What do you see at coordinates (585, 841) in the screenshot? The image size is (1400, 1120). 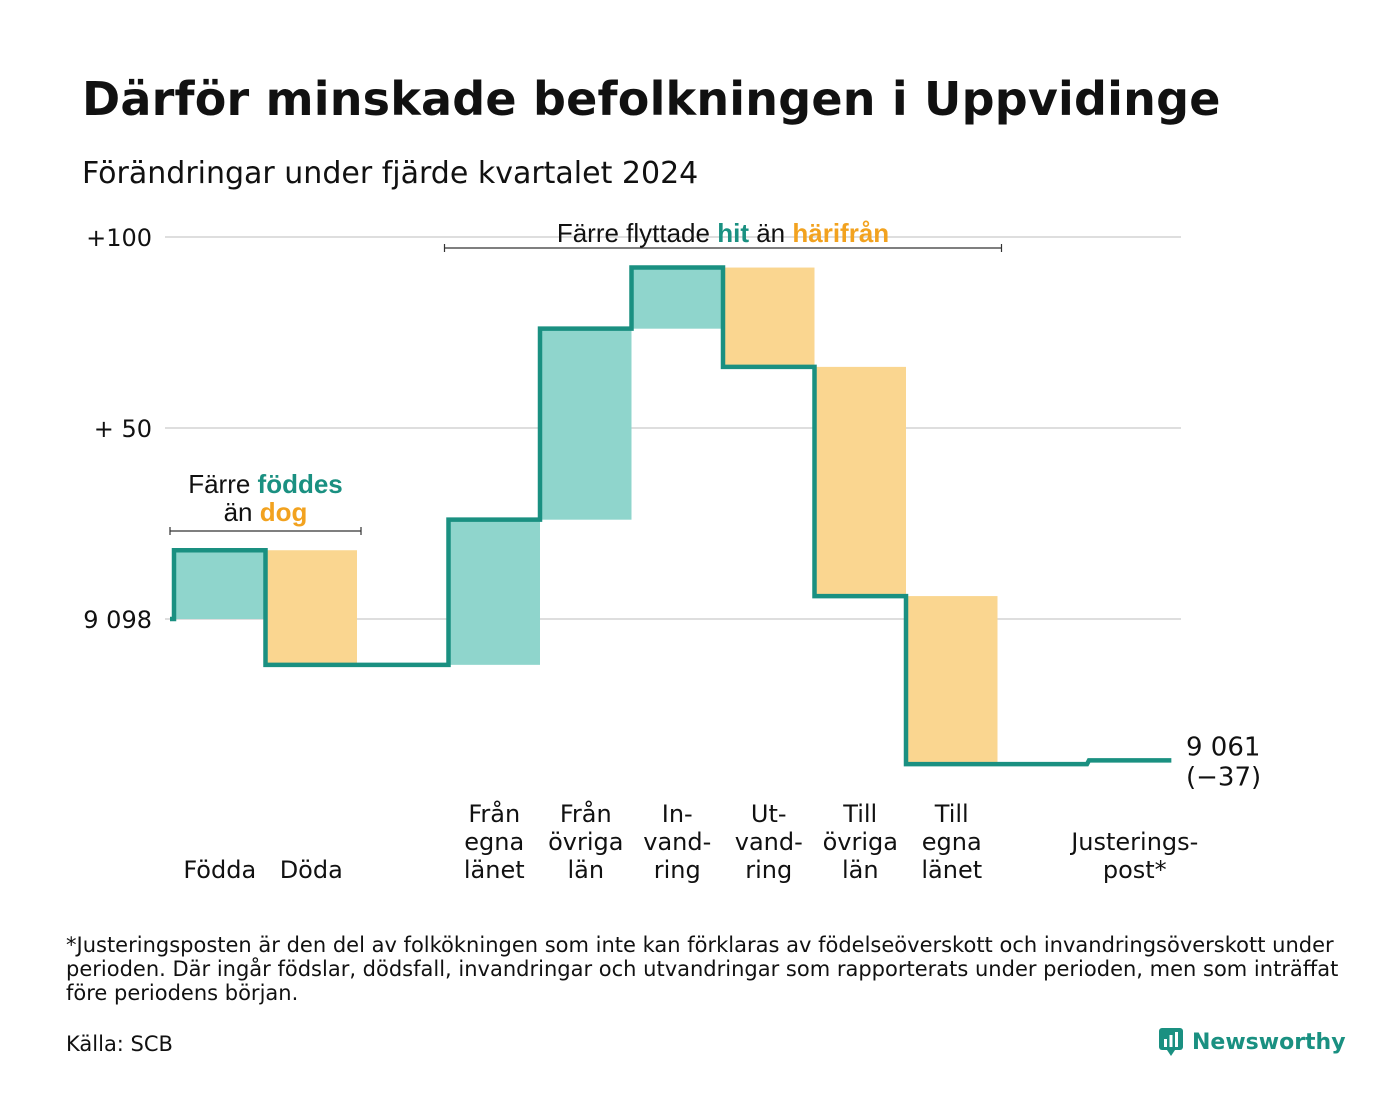 I see `category-label: Från övriga län` at bounding box center [585, 841].